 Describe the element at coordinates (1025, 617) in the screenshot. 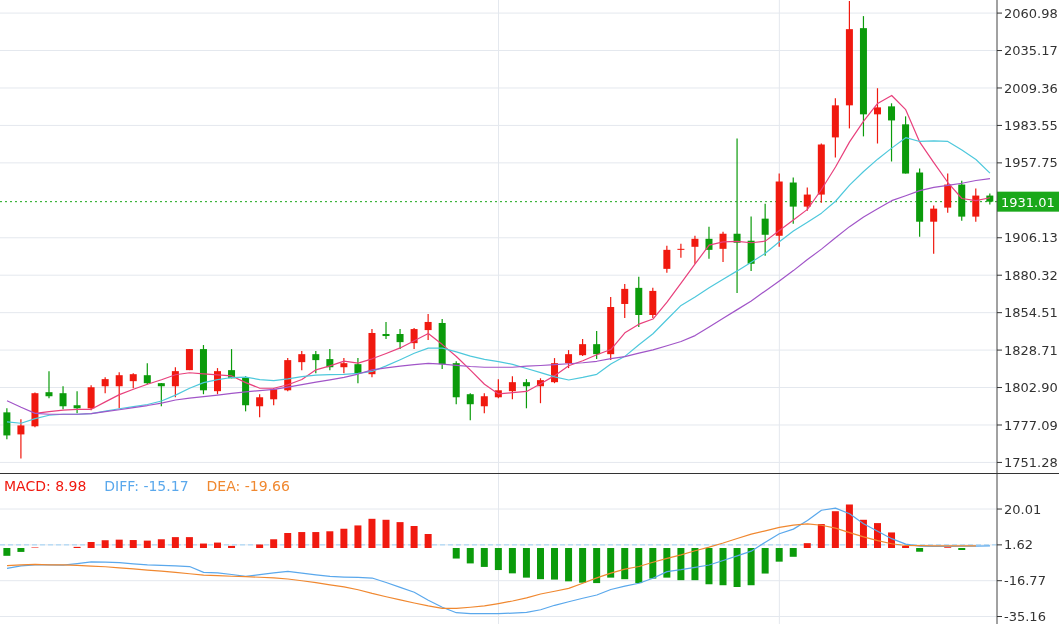

I see `y-tick-label: -35.16` at that location.